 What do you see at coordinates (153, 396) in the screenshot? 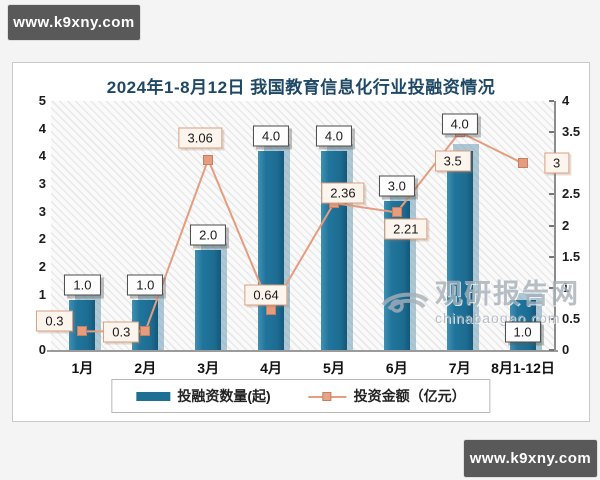
I see `bar-series-swatch` at bounding box center [153, 396].